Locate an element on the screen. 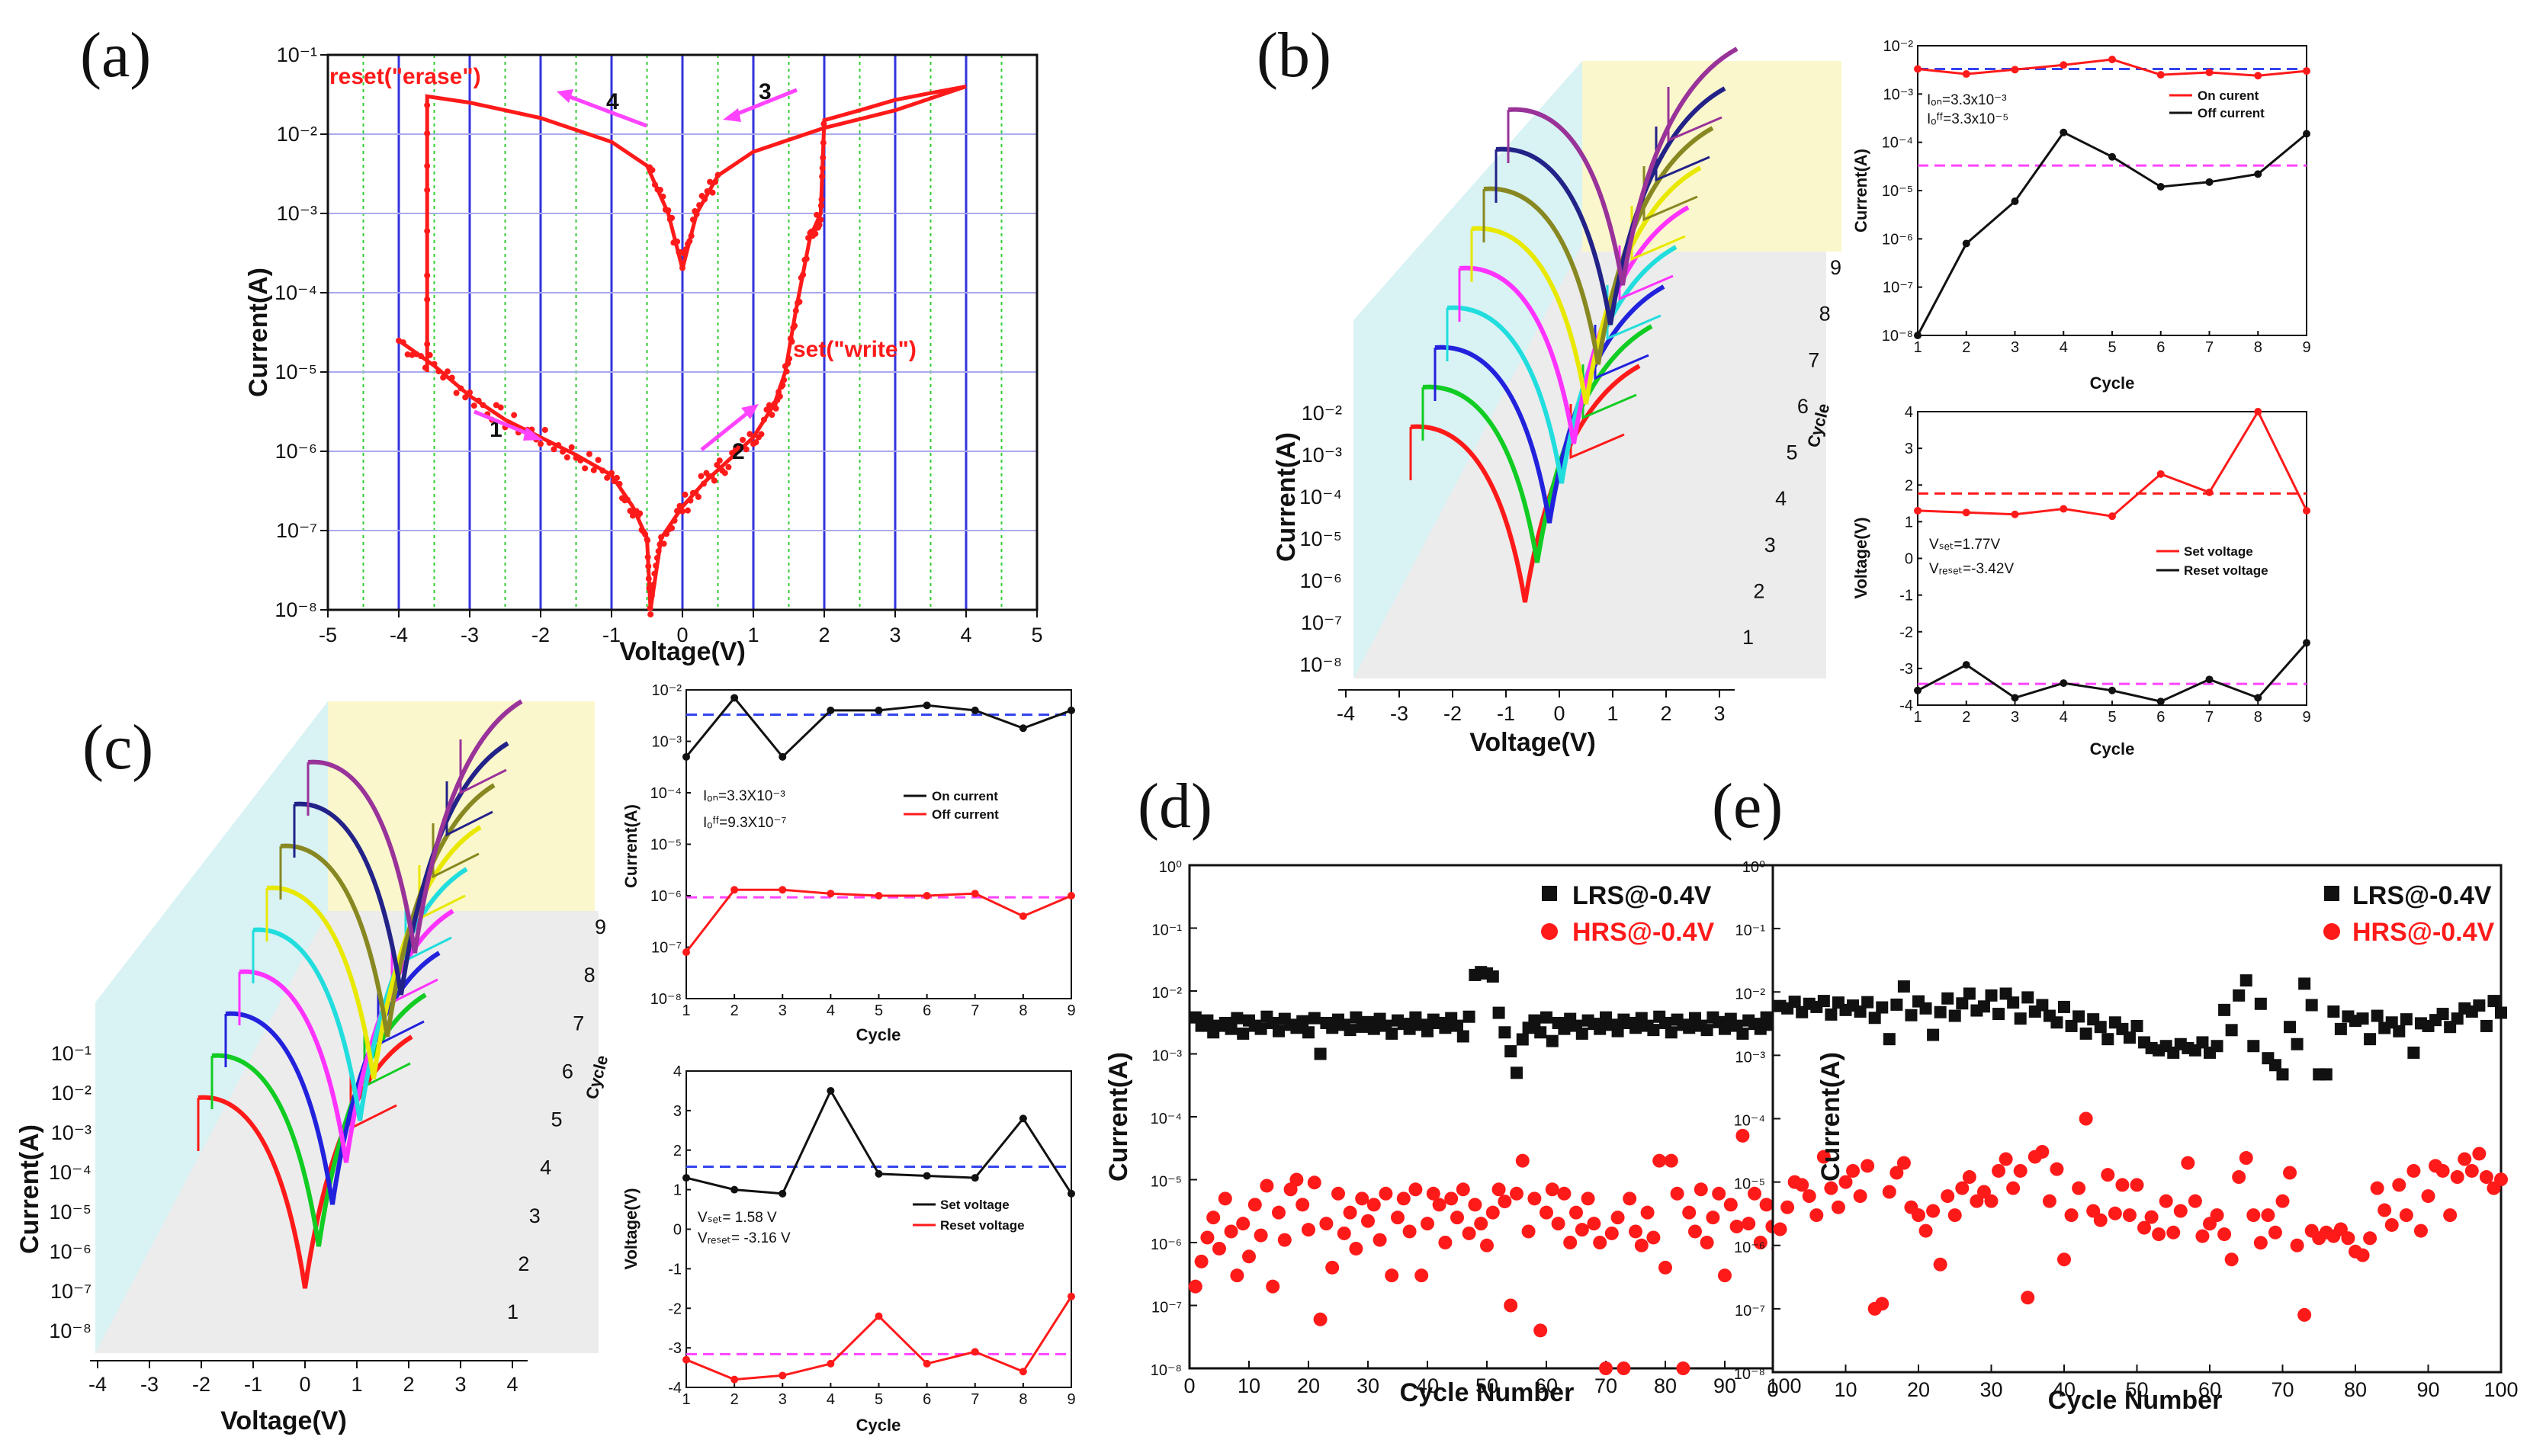 The image size is (2530, 1456). y-tick-label: -1 is located at coordinates (1906, 596).